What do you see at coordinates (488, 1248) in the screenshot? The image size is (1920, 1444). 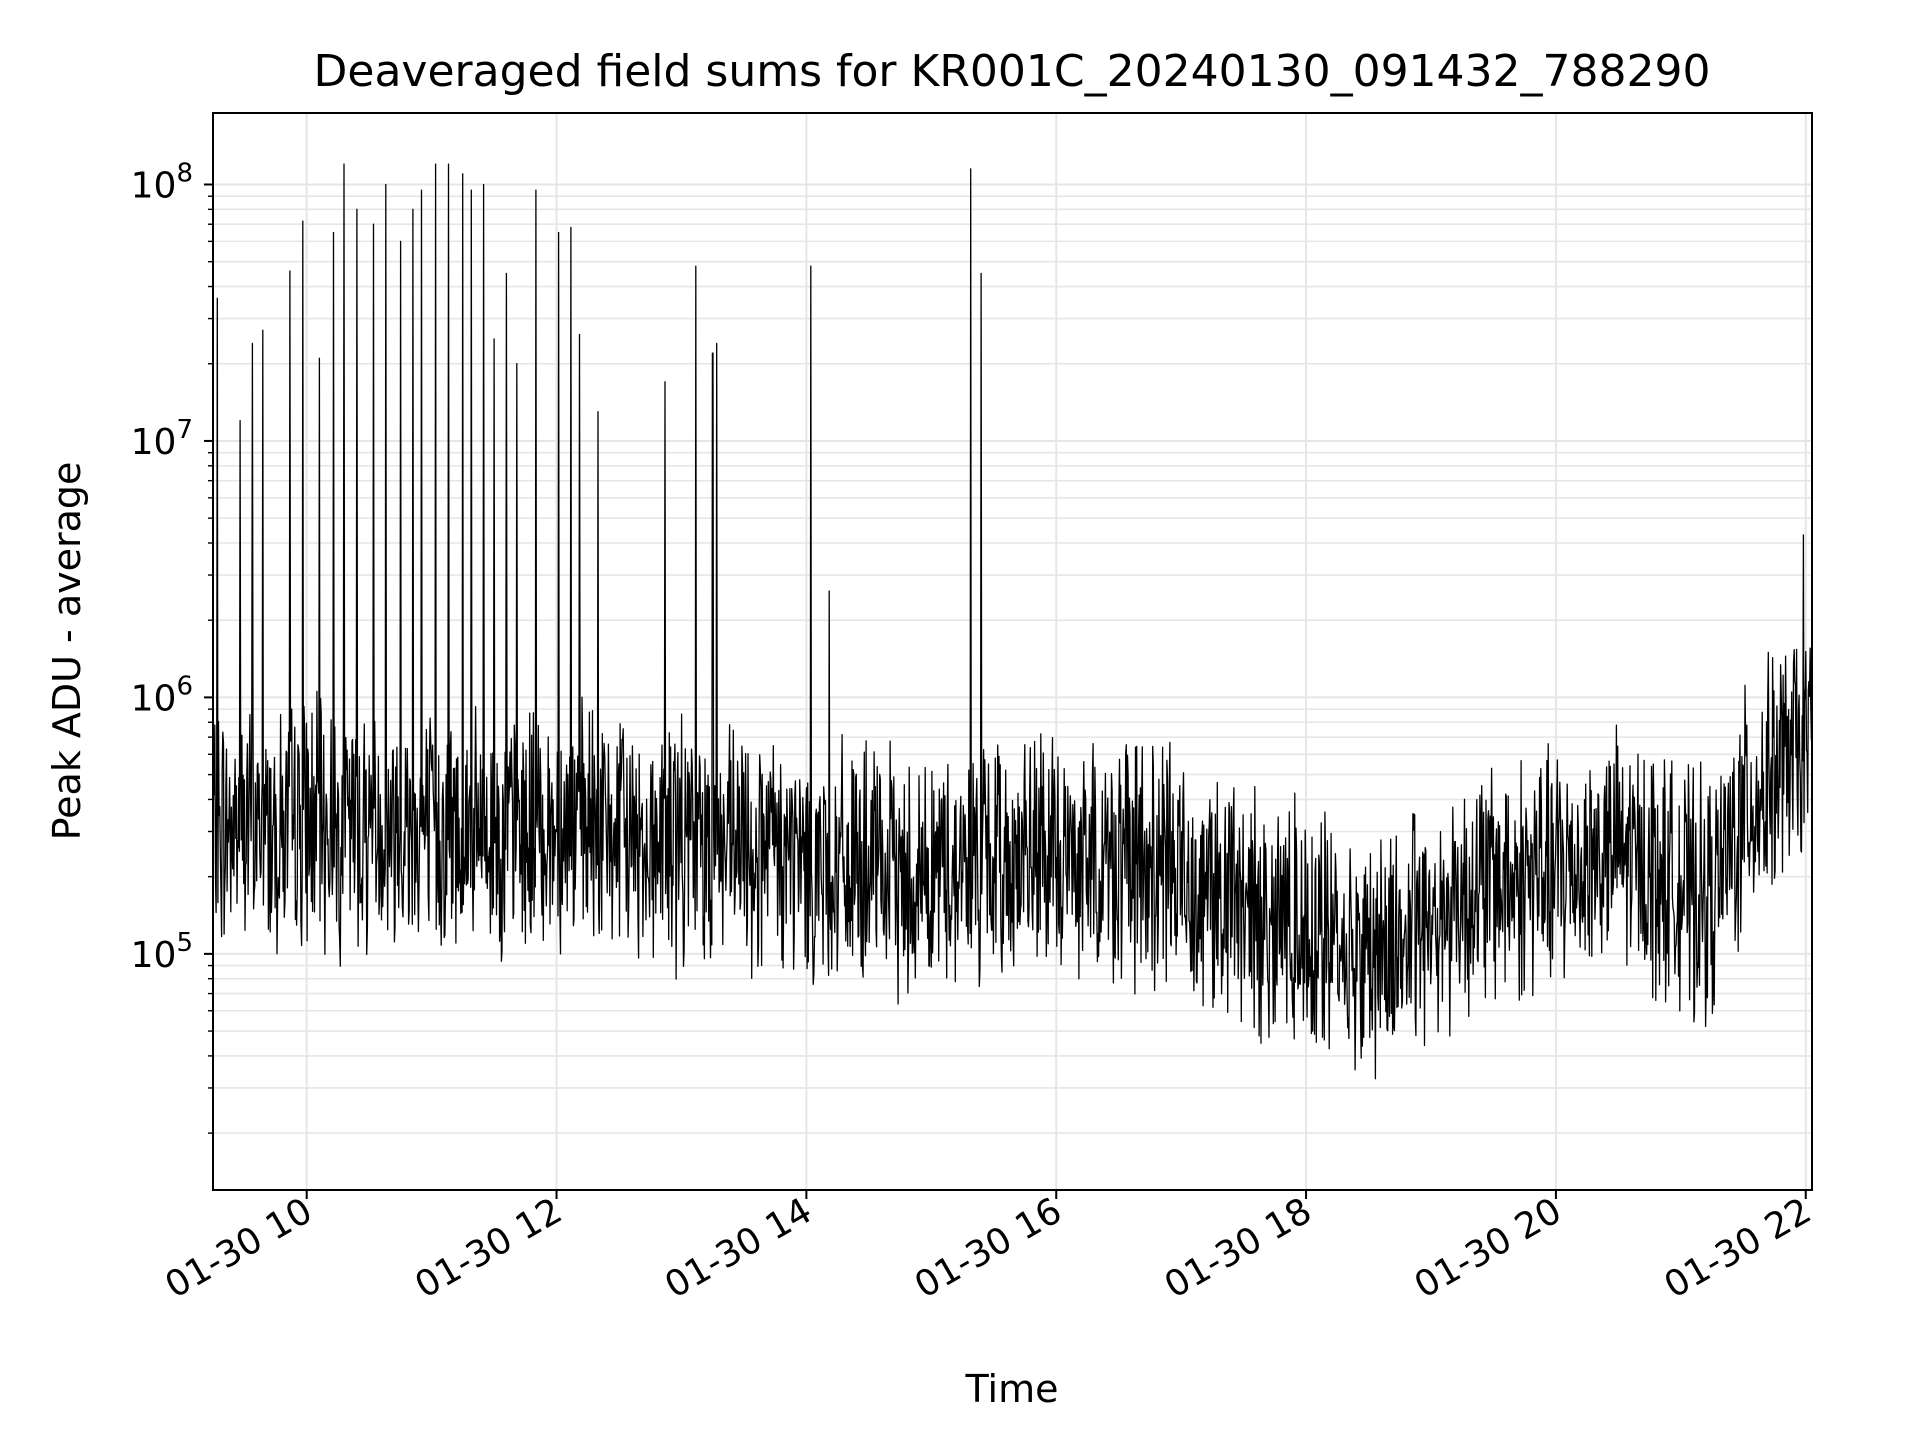 I see `x-tick-label: 01-30 12` at bounding box center [488, 1248].